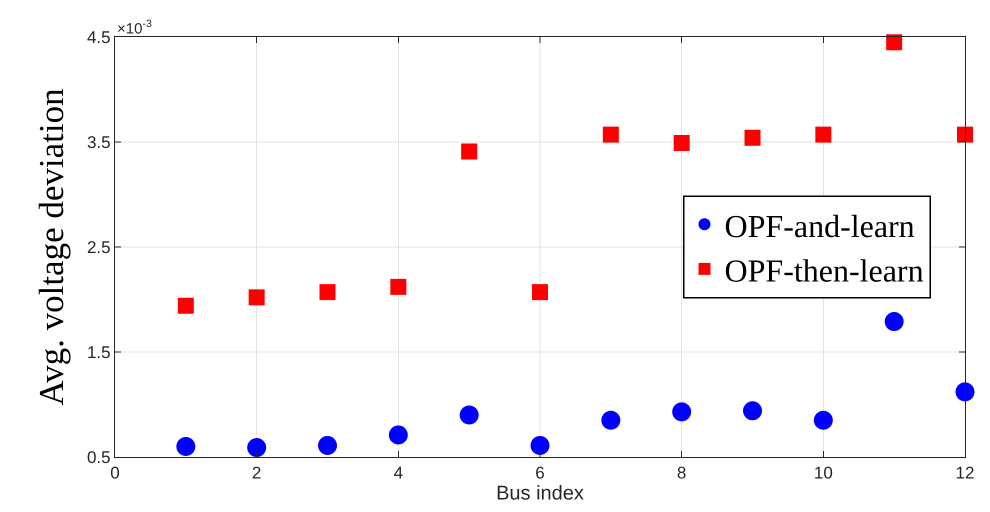 The image size is (990, 512). What do you see at coordinates (98, 457) in the screenshot?
I see `y-tick-label: 0.5` at bounding box center [98, 457].